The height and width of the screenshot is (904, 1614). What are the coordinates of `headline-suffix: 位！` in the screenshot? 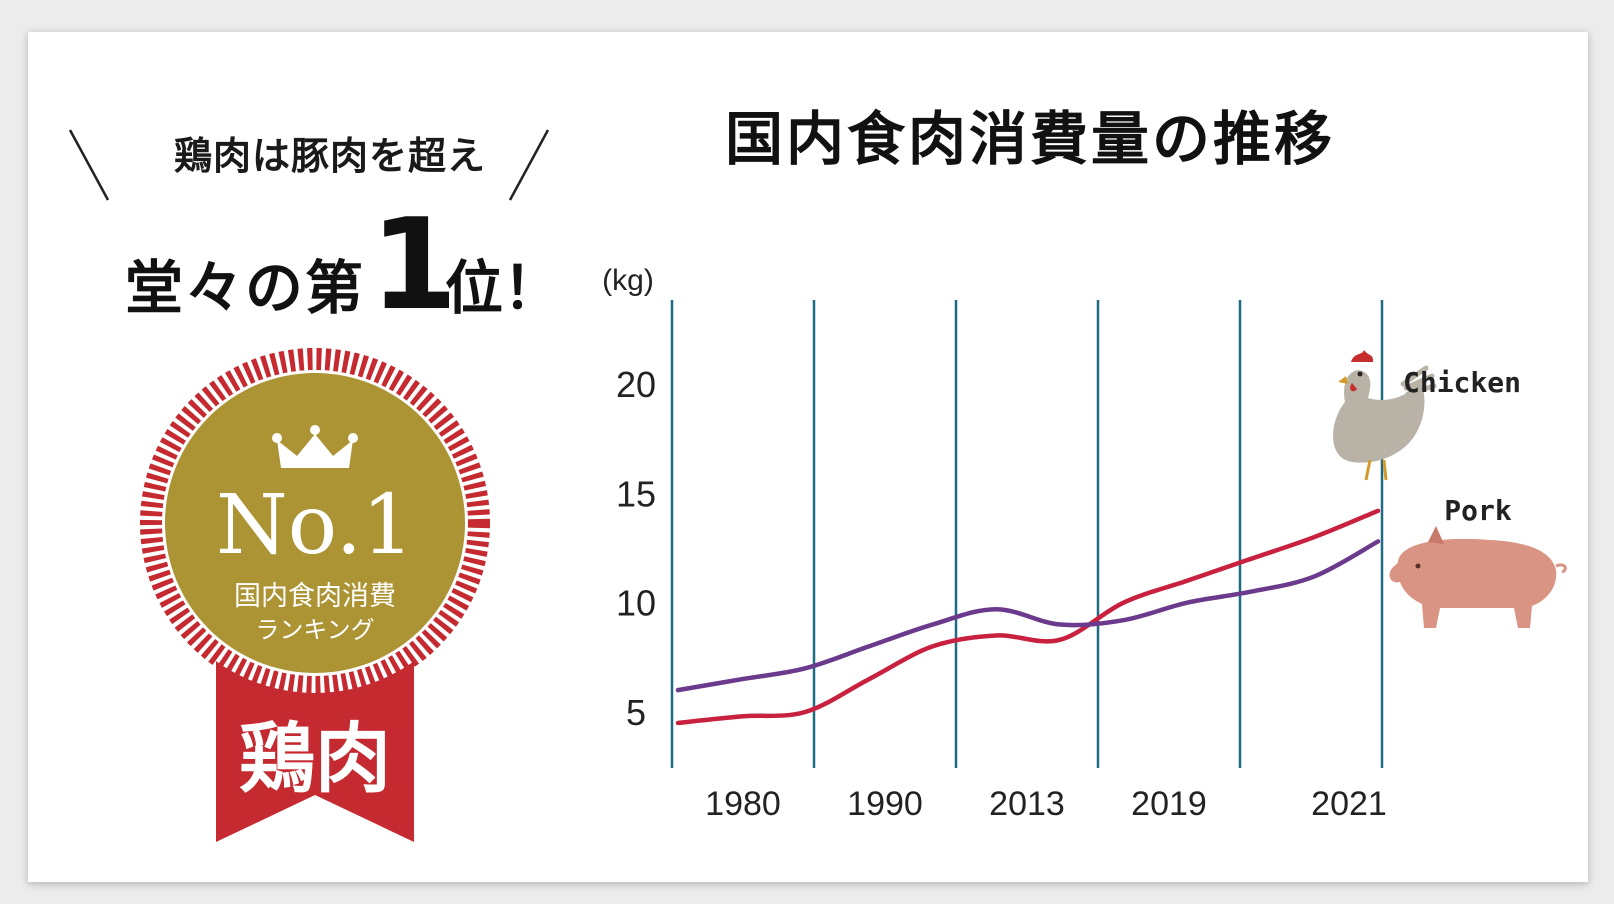 It's located at (503, 288).